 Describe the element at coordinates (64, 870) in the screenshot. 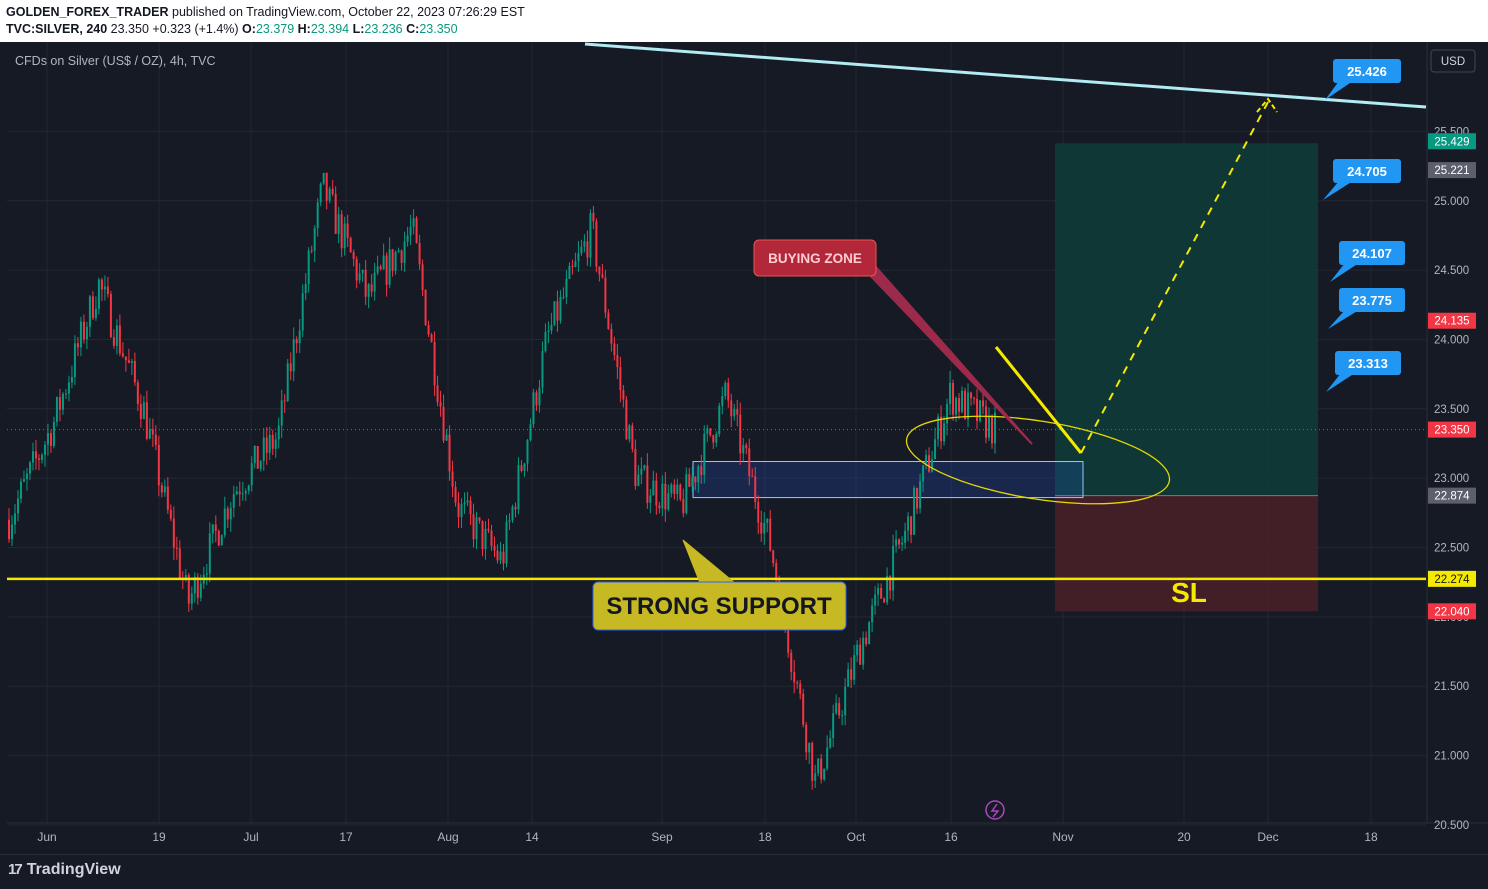

I see `tradingview-logo: 17 TradingView` at that location.